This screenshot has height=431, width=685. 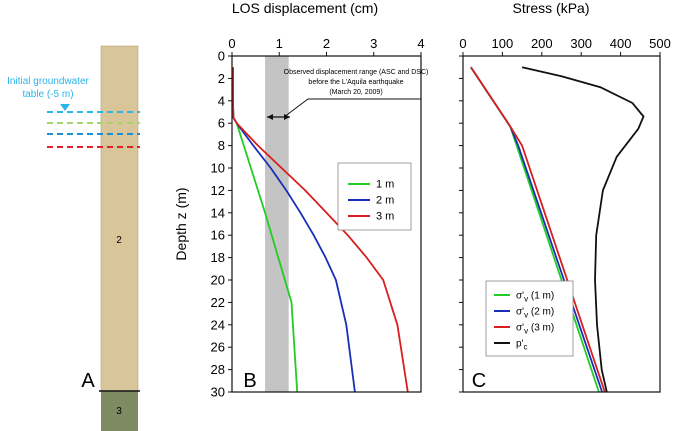 I want to click on legend-label: 2 m, so click(x=385, y=201).